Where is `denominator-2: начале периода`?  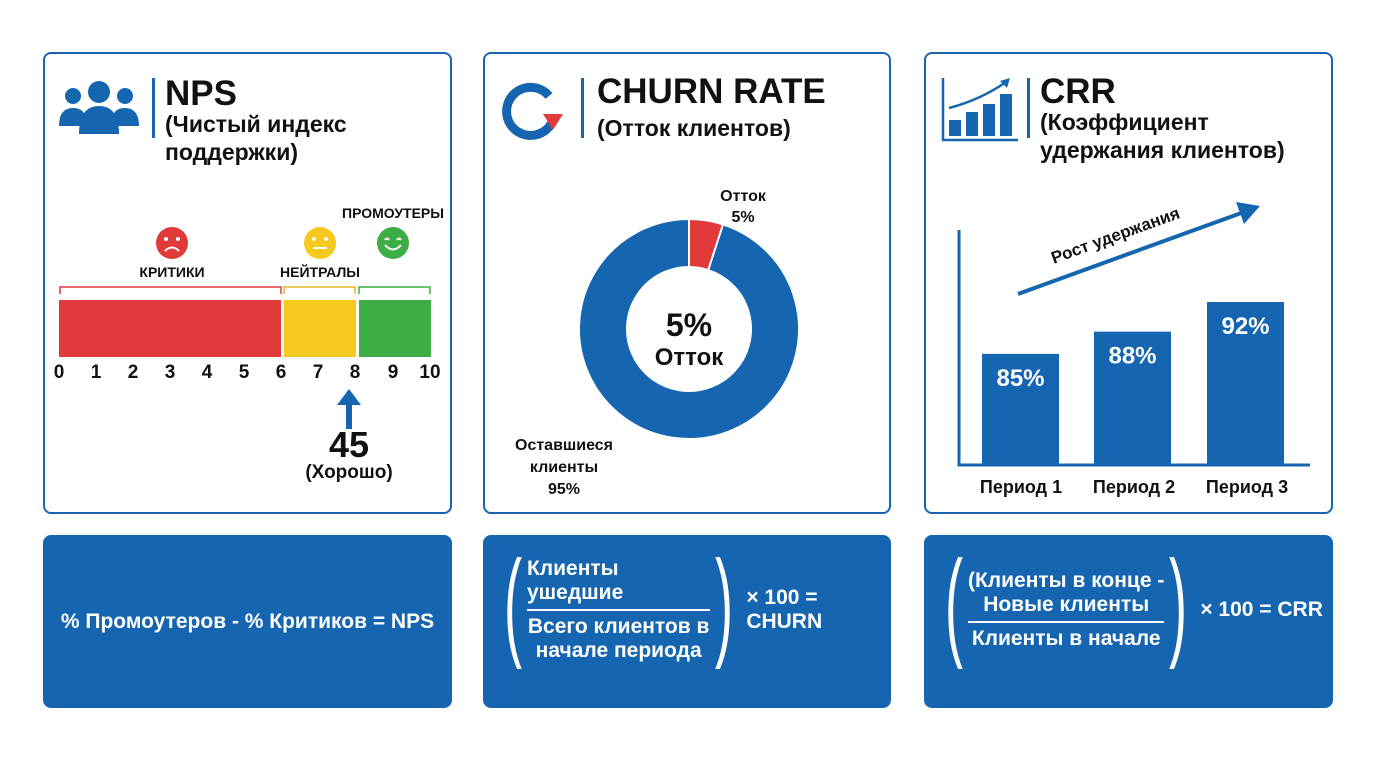 denominator-2: начале периода is located at coordinates (618, 650).